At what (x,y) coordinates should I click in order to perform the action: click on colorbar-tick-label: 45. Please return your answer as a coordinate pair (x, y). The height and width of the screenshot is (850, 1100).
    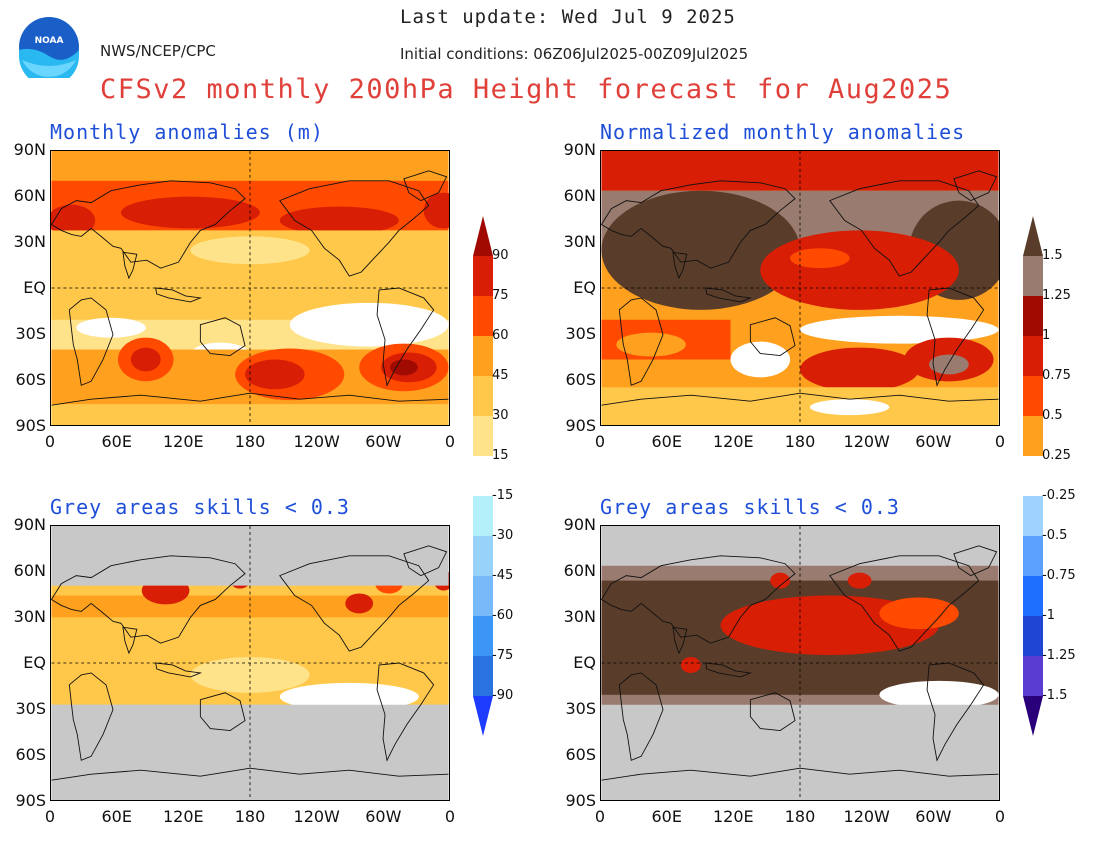
    Looking at the image, I should click on (500, 375).